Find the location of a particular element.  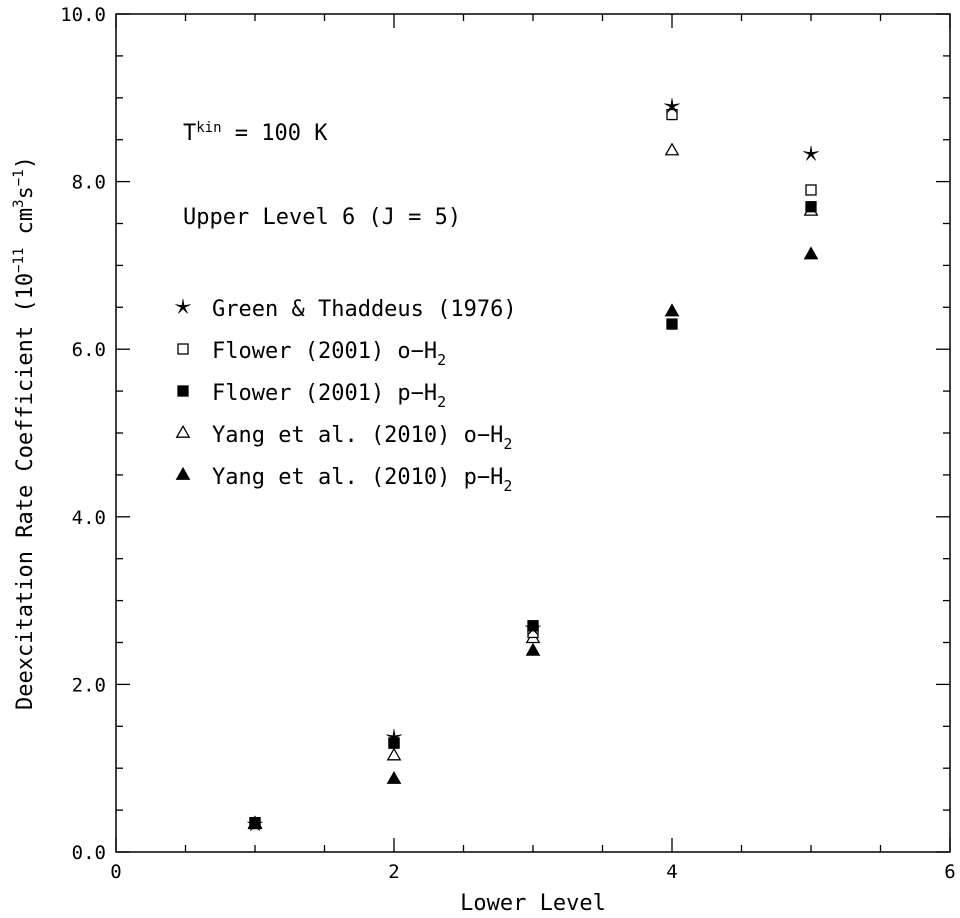

legend-marker-triangle-open is located at coordinates (183, 431).